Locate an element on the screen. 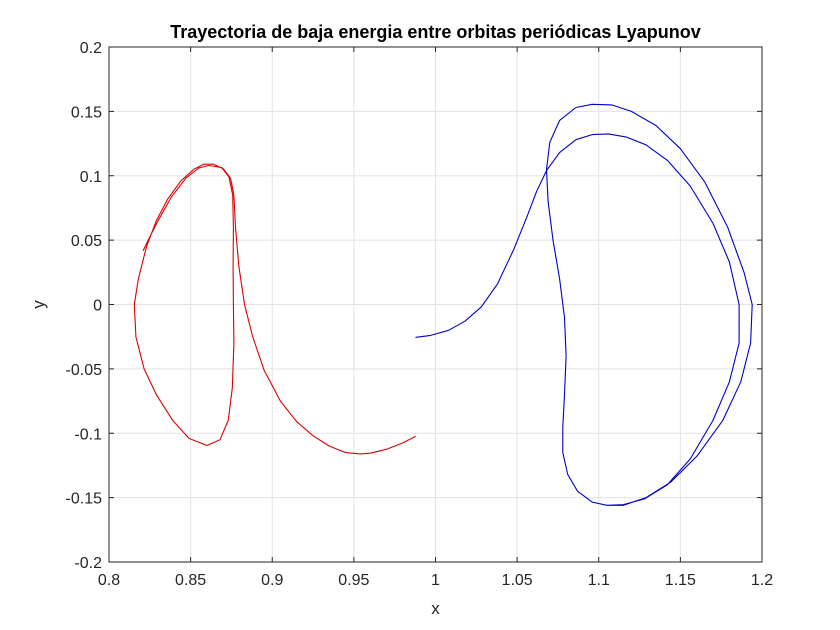 This screenshot has height=630, width=840. x-tick-label: 0.9 is located at coordinates (272, 580).